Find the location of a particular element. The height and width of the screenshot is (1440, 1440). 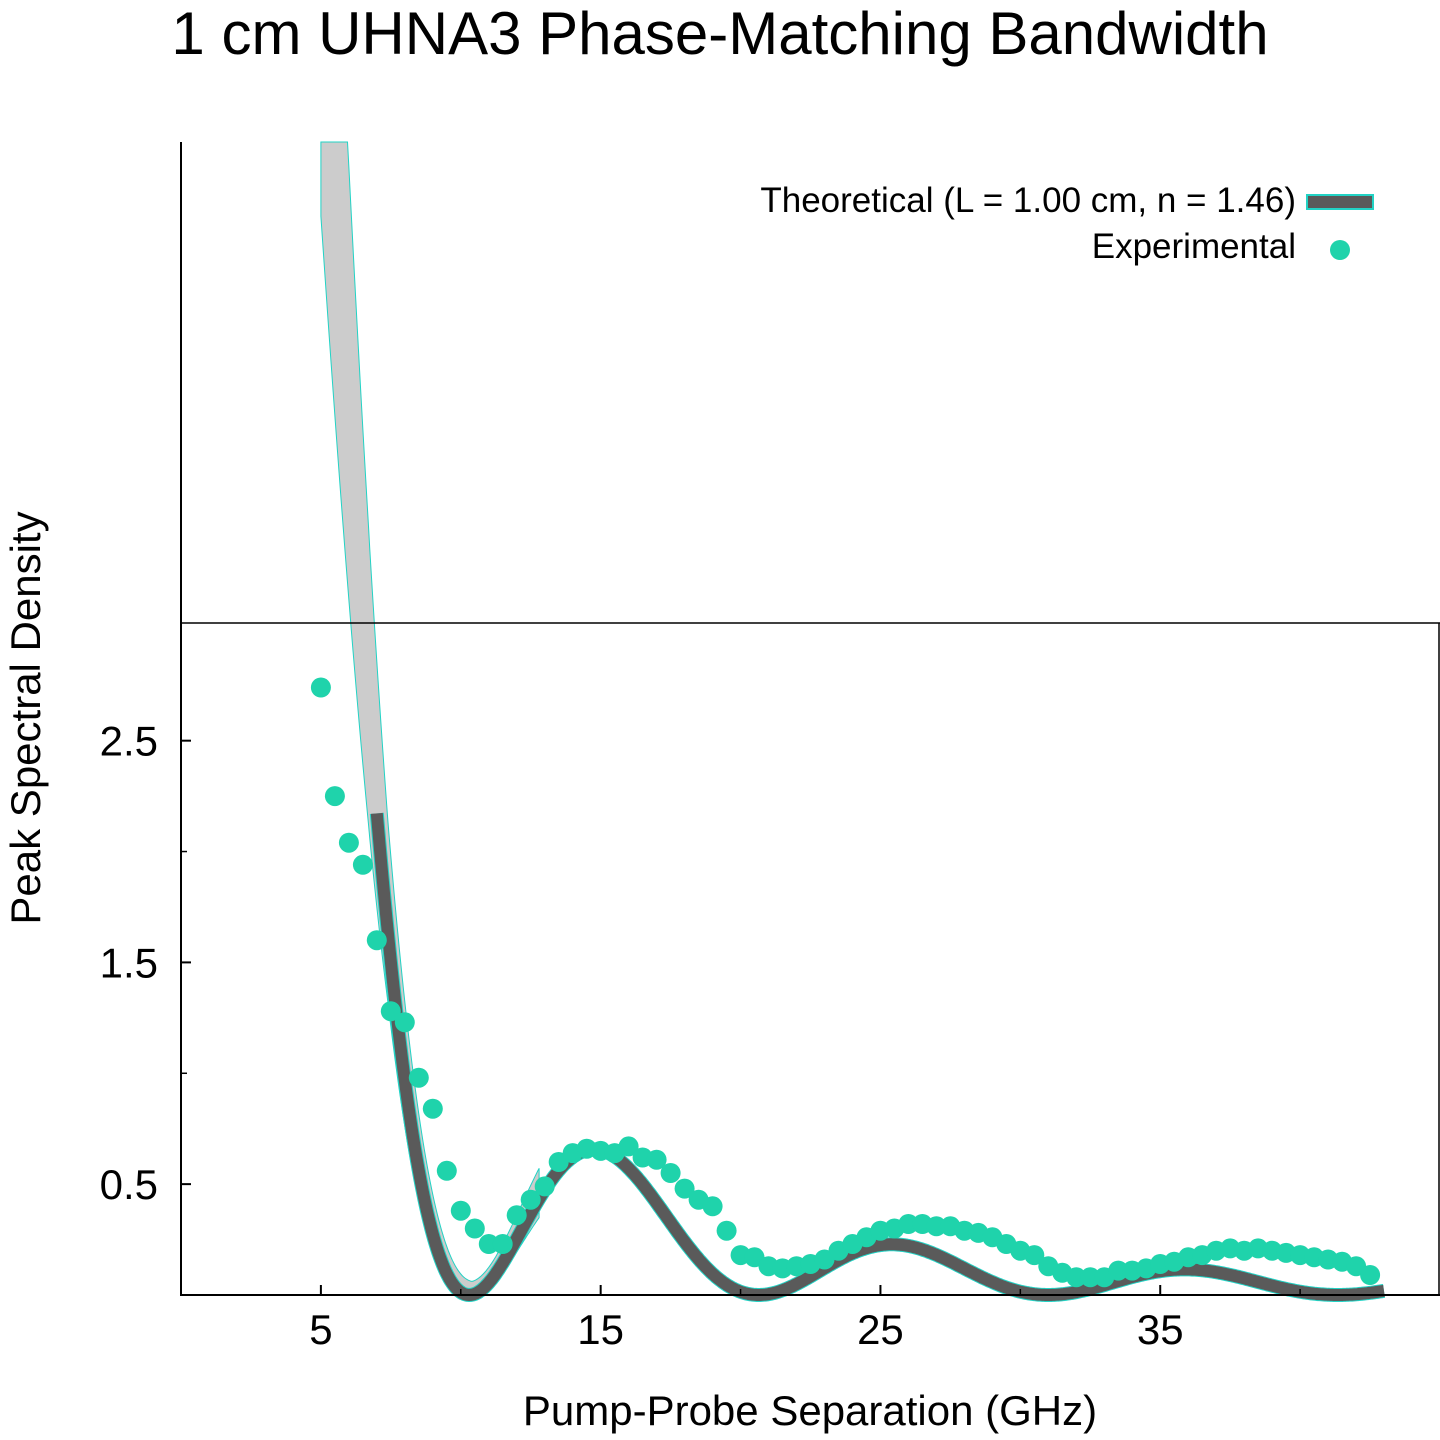

legend-swatch-experimental is located at coordinates (1340, 250).